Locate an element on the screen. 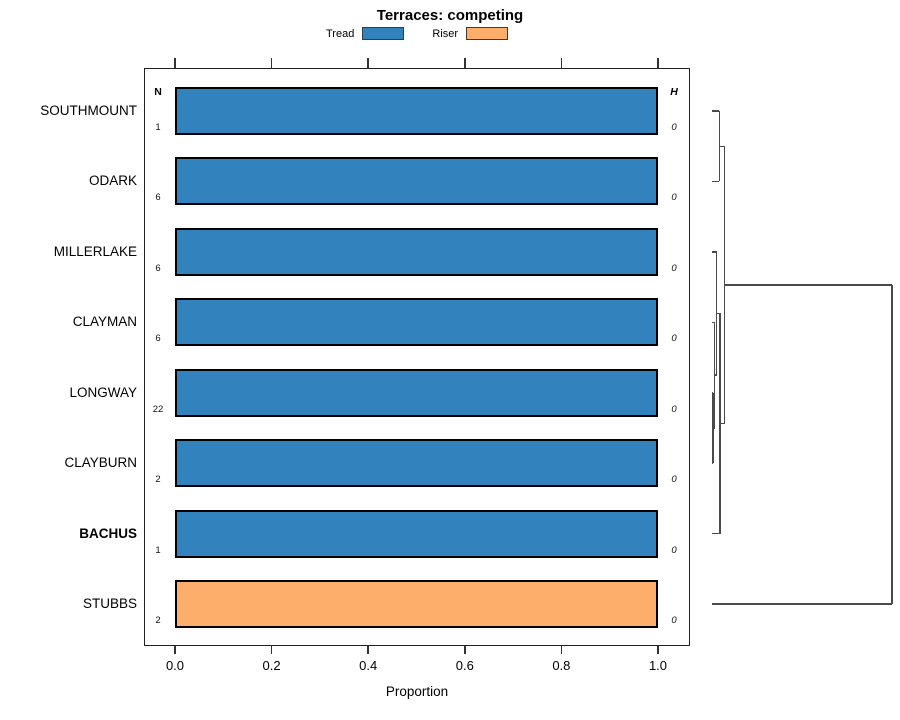  n-value-southmount: 1 is located at coordinates (158, 127).